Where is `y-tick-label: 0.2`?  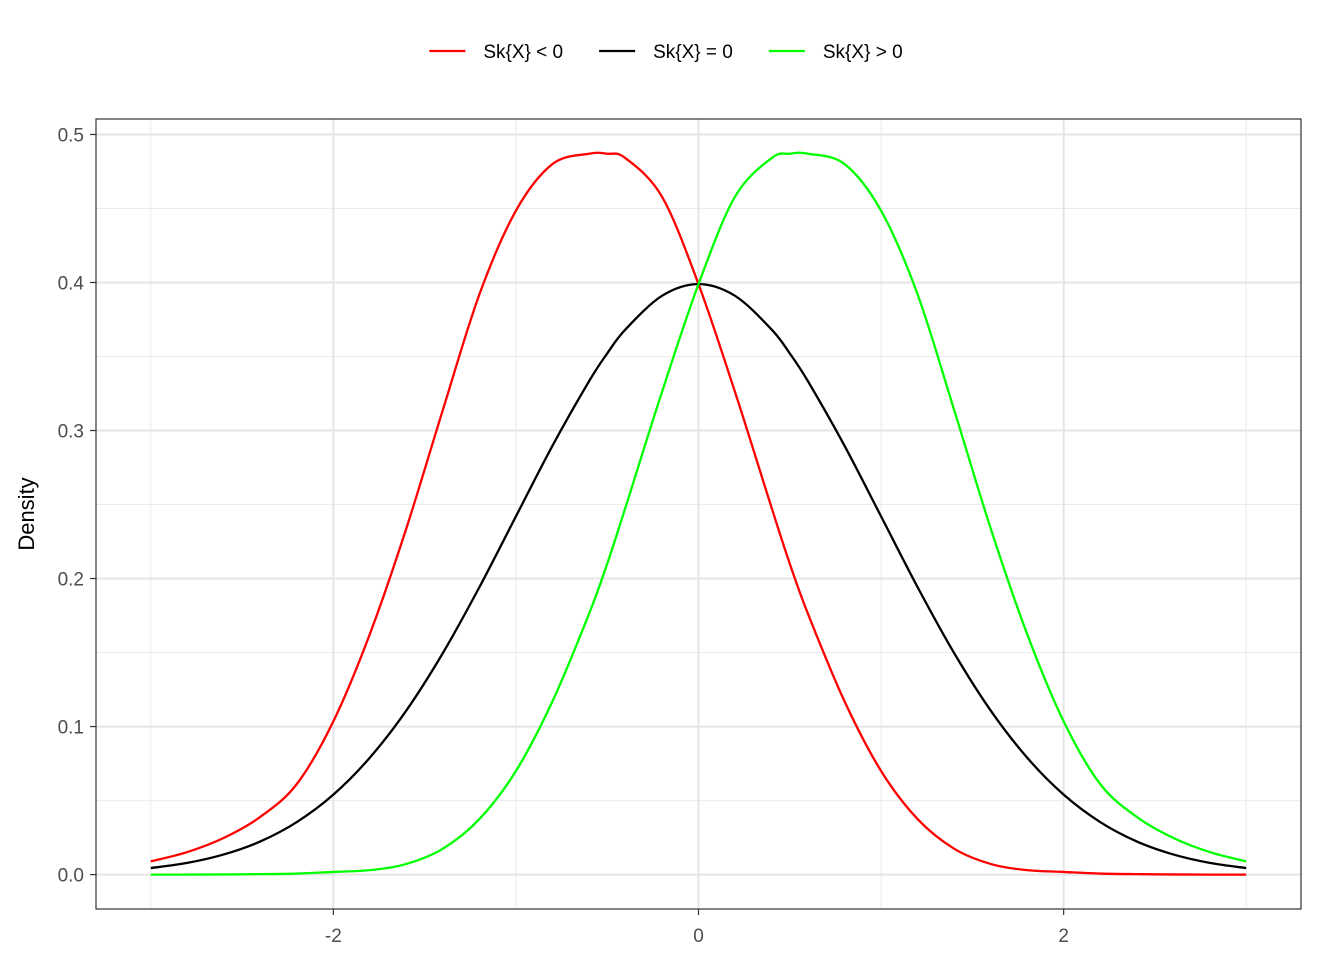
y-tick-label: 0.2 is located at coordinates (71, 580).